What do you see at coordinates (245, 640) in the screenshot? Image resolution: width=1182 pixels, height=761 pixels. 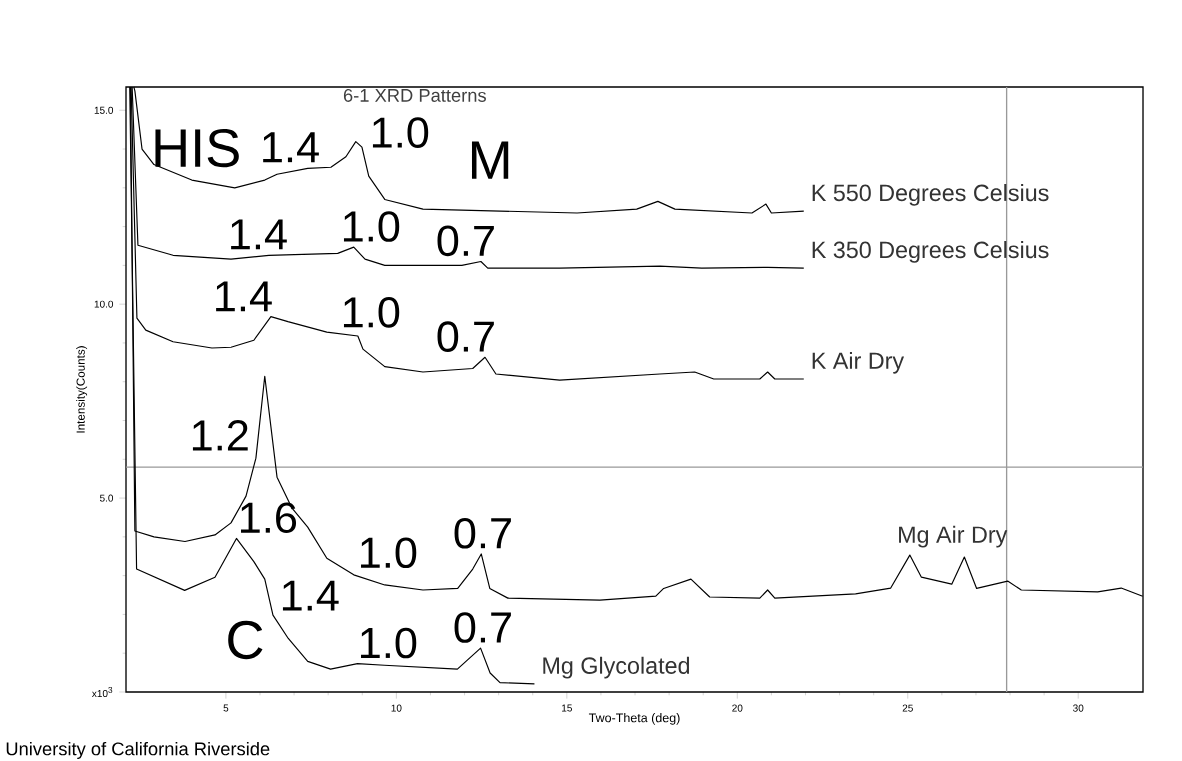 I see `annotation: C` at bounding box center [245, 640].